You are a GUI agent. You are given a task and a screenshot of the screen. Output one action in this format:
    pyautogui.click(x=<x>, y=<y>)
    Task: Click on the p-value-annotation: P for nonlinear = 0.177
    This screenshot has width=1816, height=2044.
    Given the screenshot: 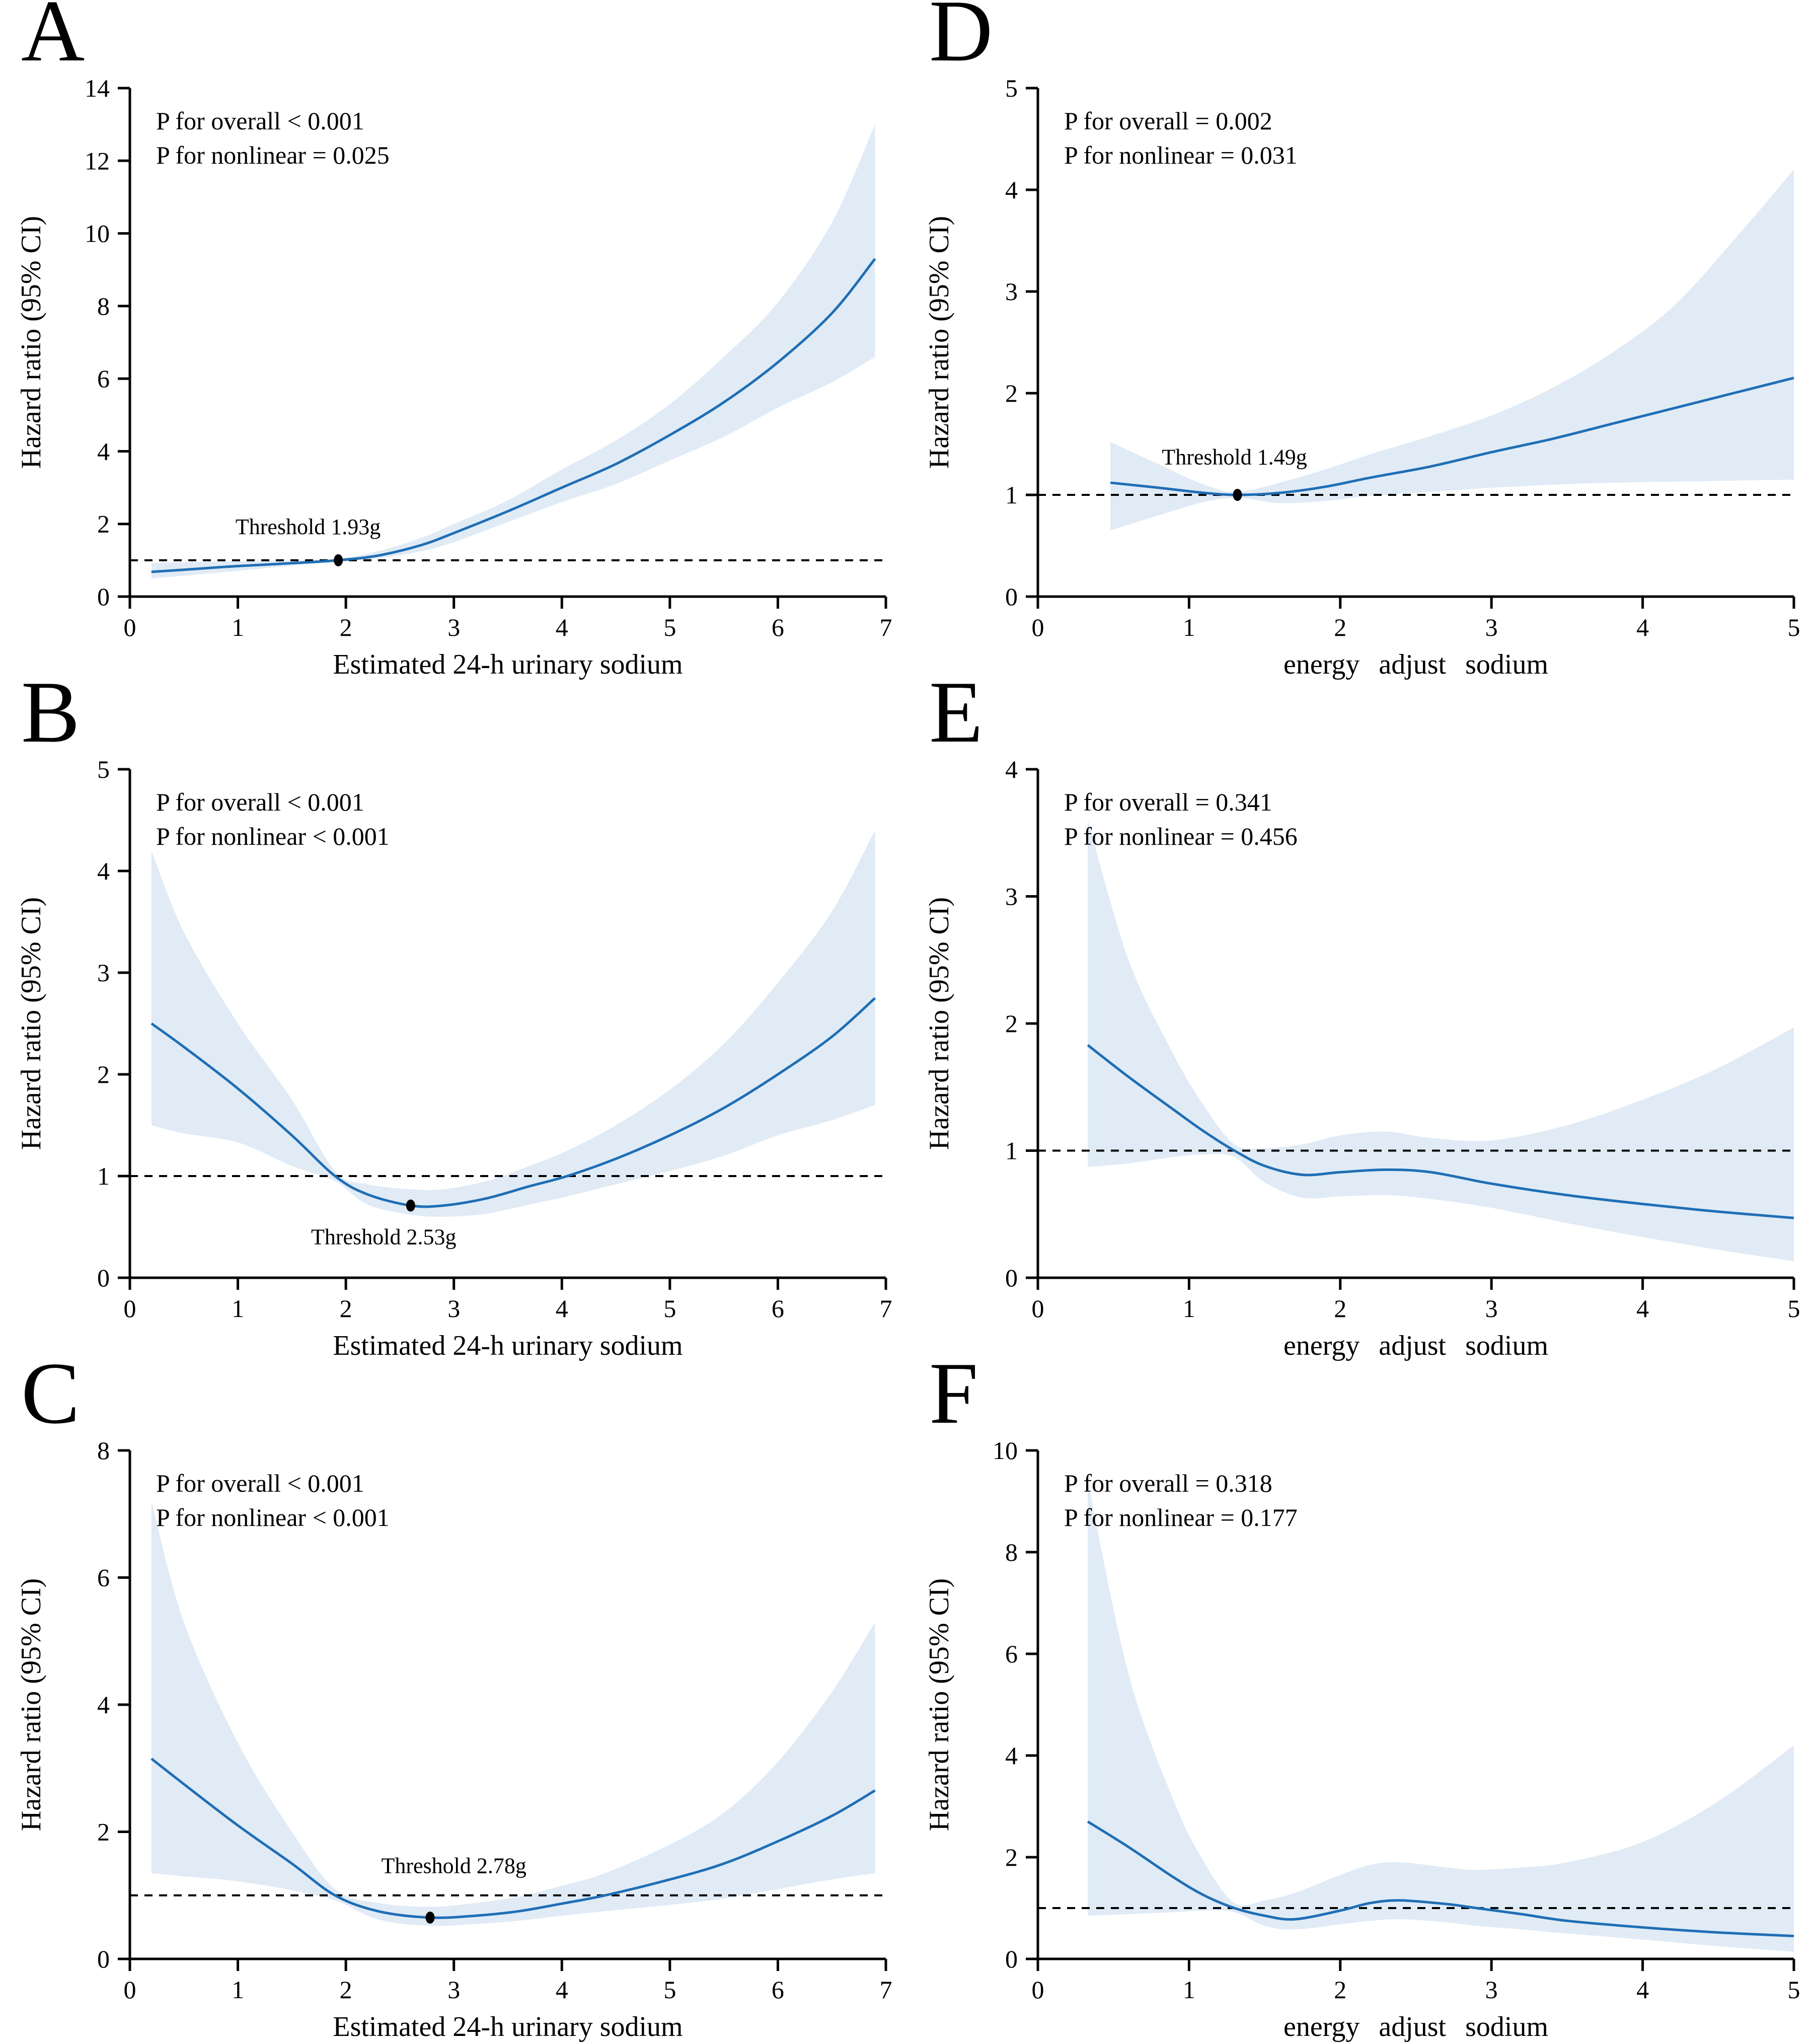 What is the action you would take?
    pyautogui.click(x=1181, y=1517)
    